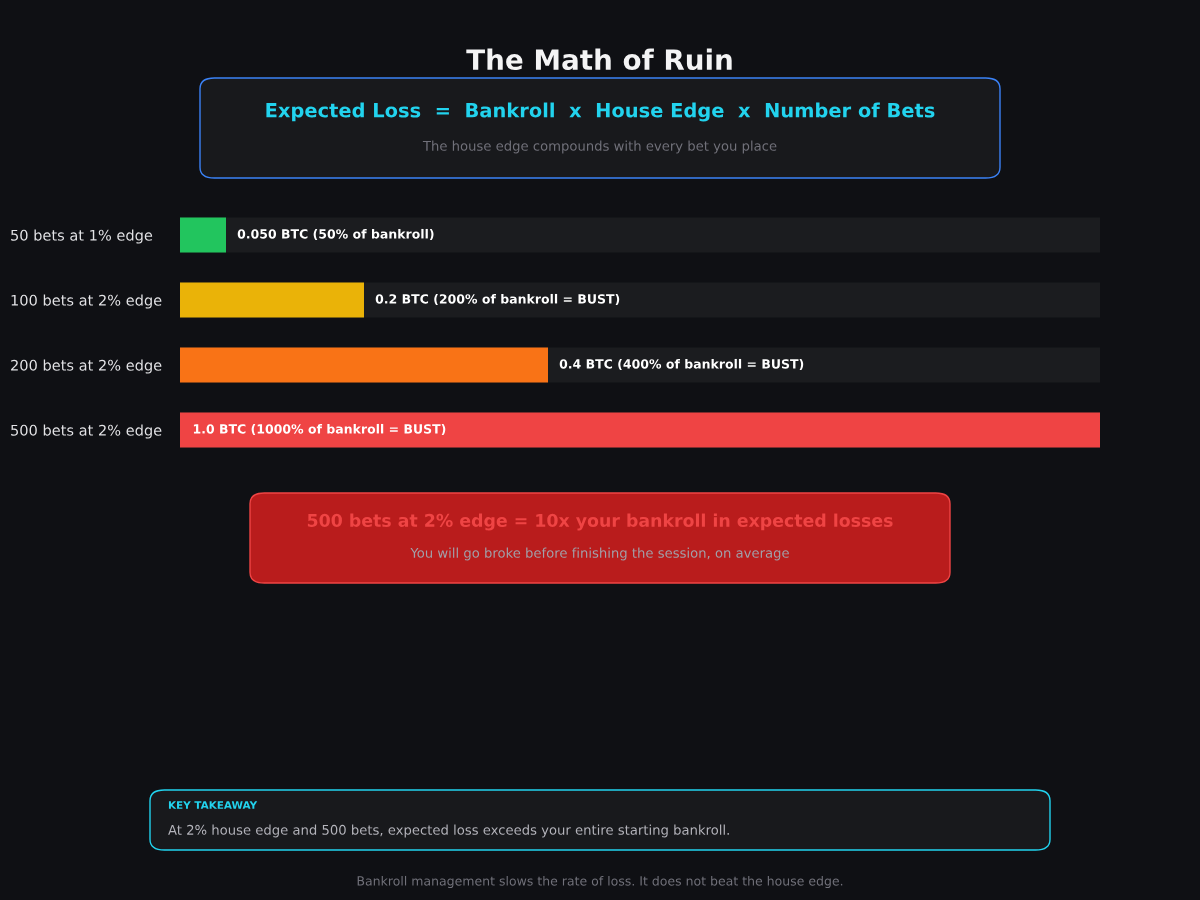 Image resolution: width=1200 pixels, height=900 pixels. I want to click on text: You will go broke before finishing the session, on average, so click(599, 554).